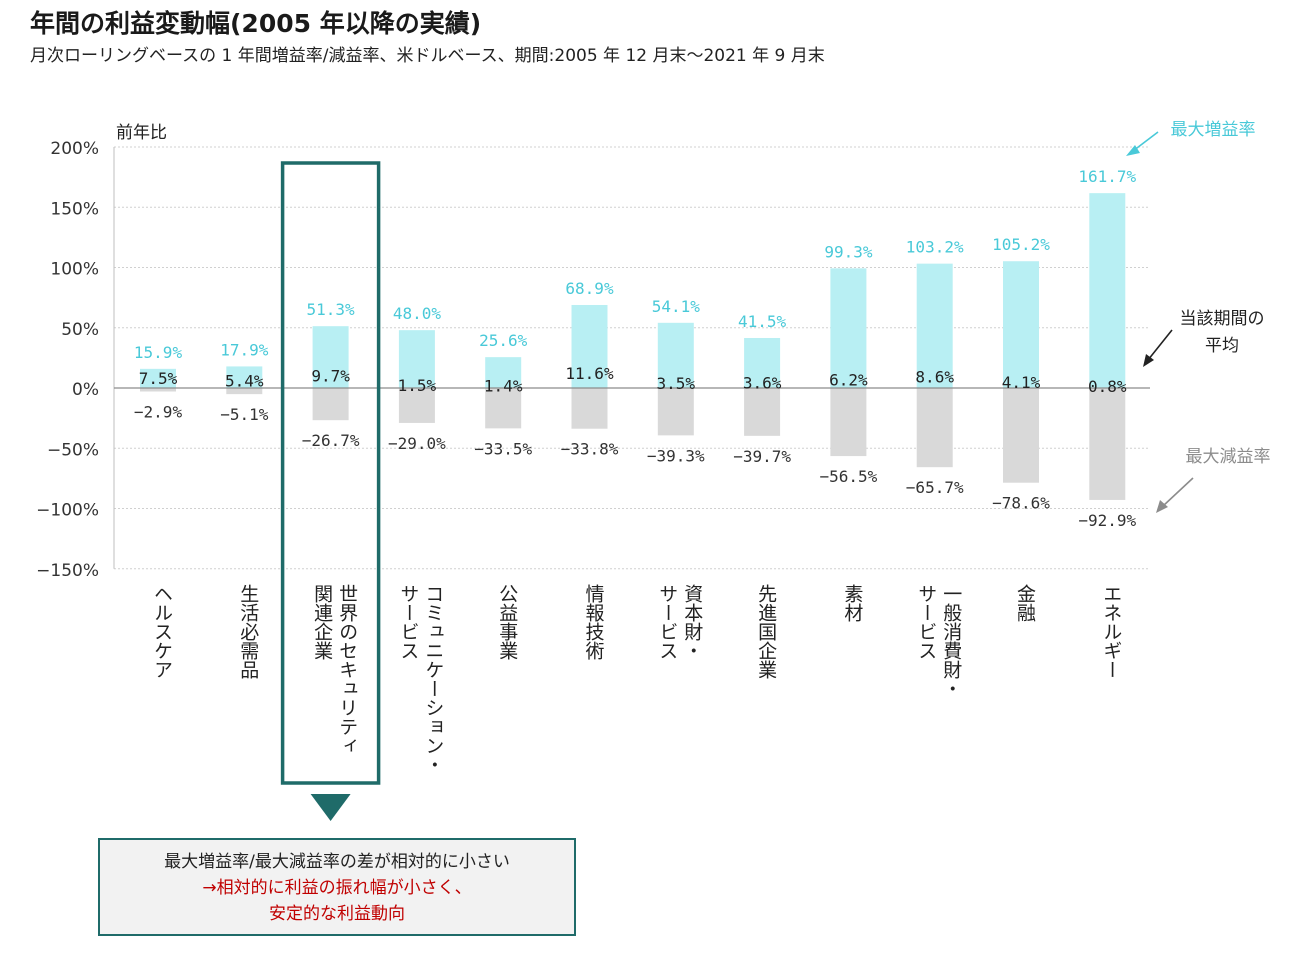  What do you see at coordinates (1111, 631) in the screenshot?
I see `category-label: エネルギー` at bounding box center [1111, 631].